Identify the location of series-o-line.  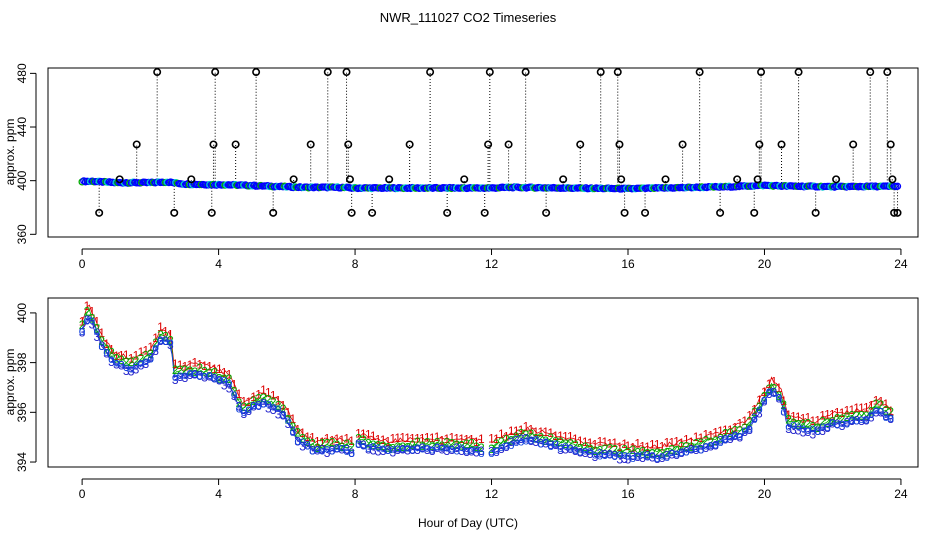
(420, 448).